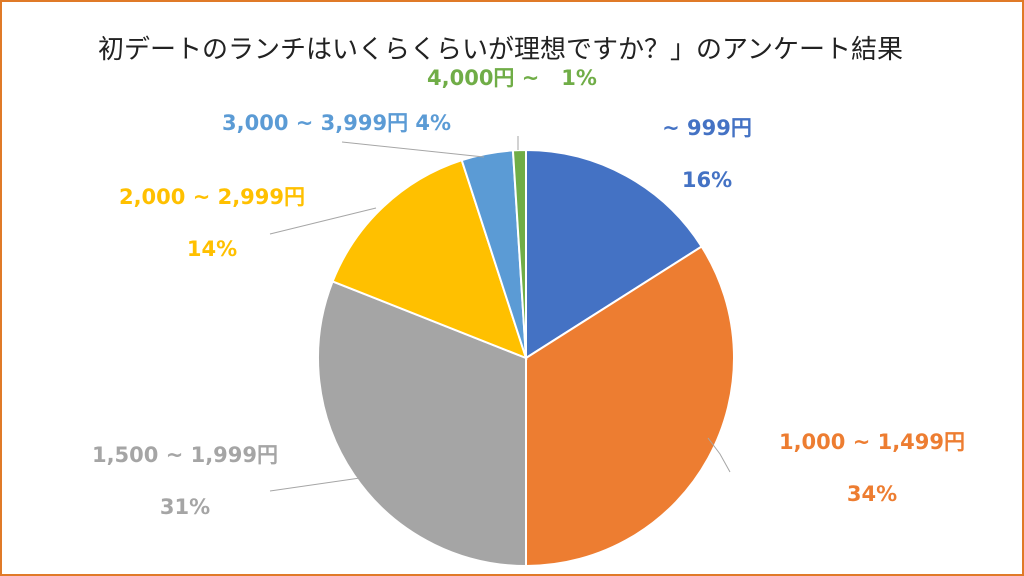 The image size is (1024, 576). I want to click on category-label: ~ 999円, so click(707, 128).